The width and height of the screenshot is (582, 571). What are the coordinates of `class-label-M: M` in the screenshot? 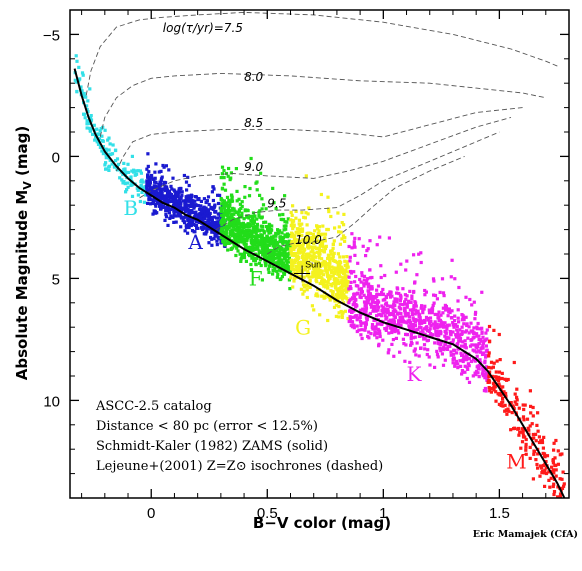 It's located at (516, 462).